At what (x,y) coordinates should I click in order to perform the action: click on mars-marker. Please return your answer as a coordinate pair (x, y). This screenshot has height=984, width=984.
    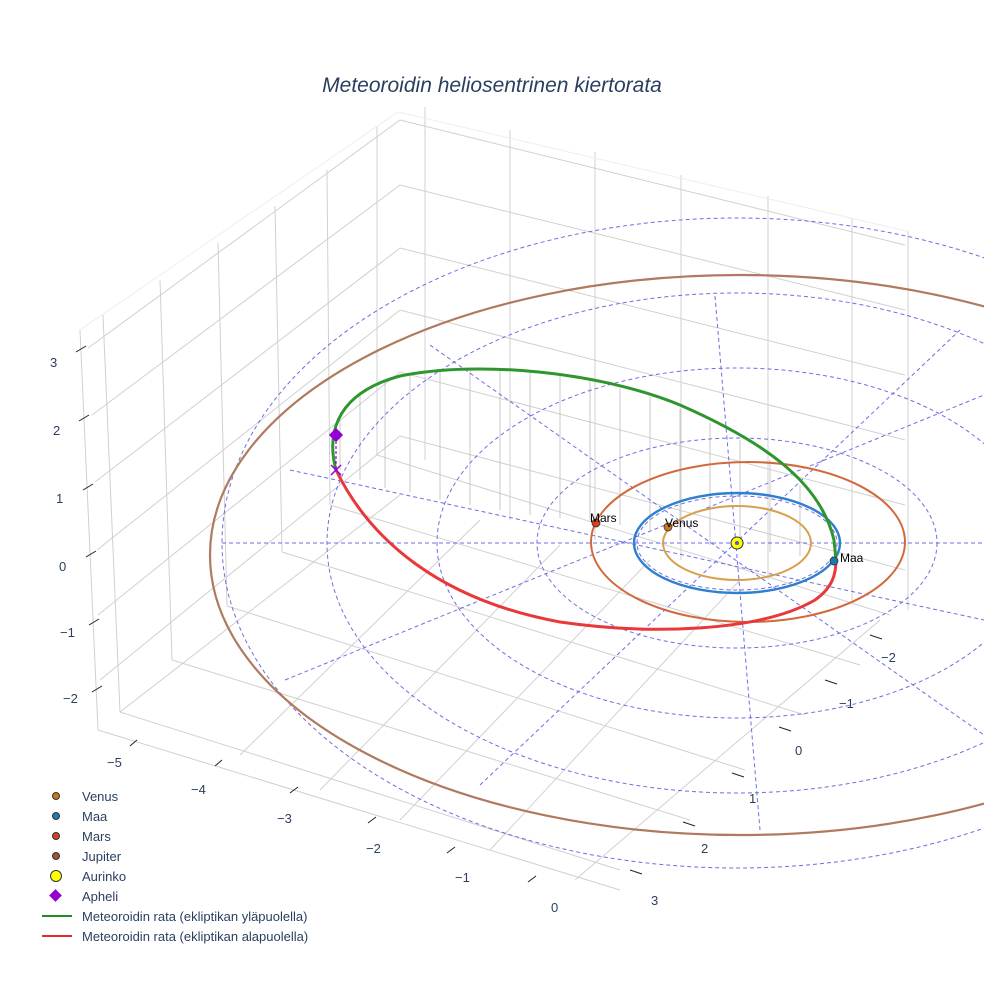
    Looking at the image, I should click on (596, 523).